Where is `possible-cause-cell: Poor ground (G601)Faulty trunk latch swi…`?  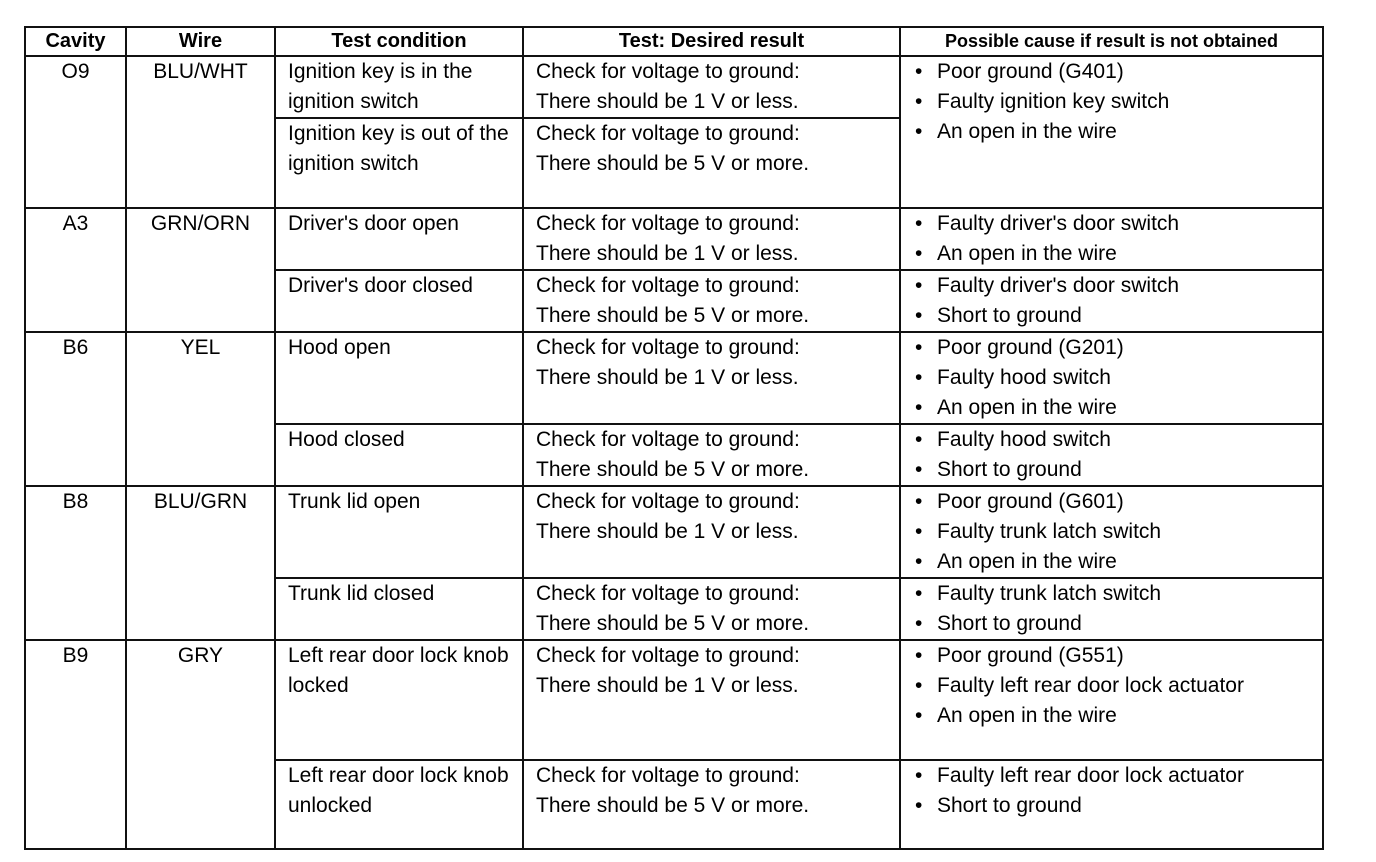 possible-cause-cell: Poor ground (G601)Faulty trunk latch swi… is located at coordinates (1111, 532).